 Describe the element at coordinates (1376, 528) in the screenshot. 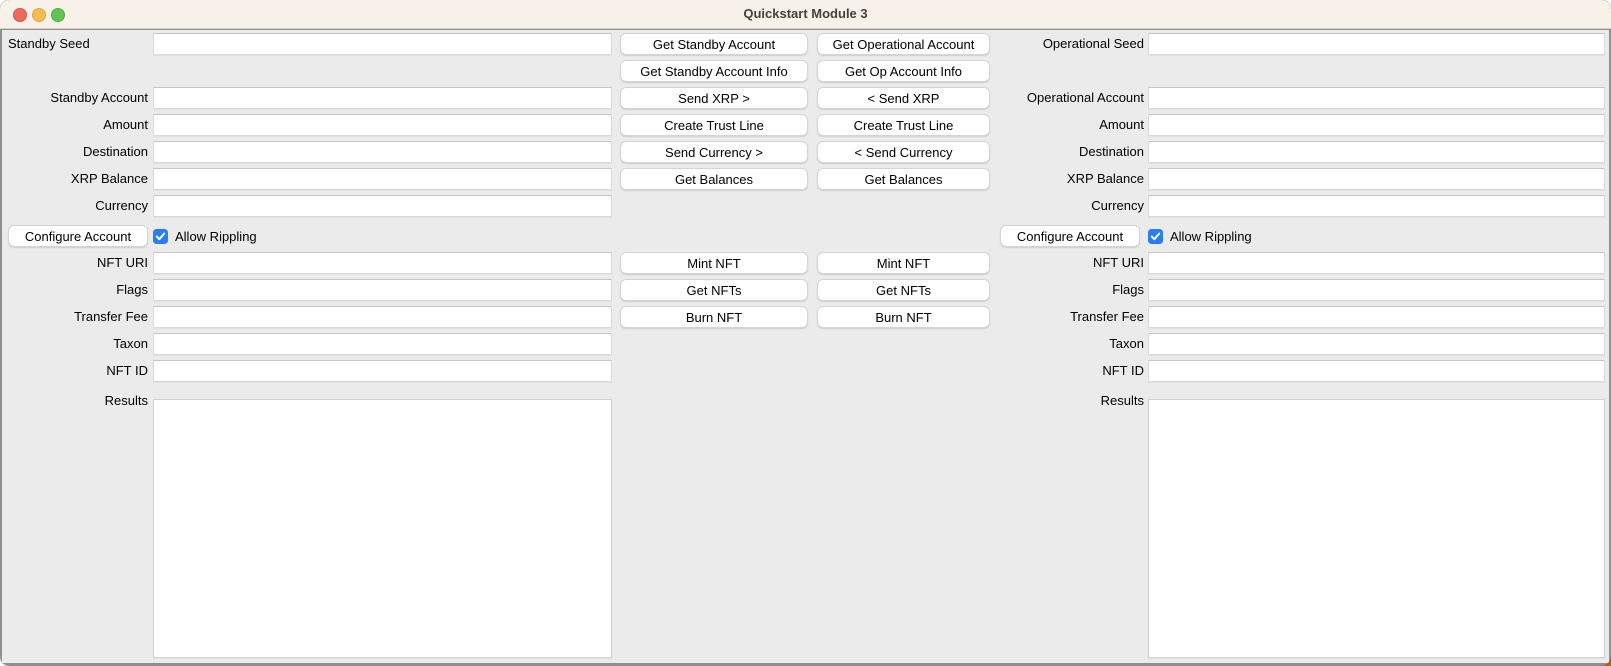

I see `operational-results-textarea` at that location.